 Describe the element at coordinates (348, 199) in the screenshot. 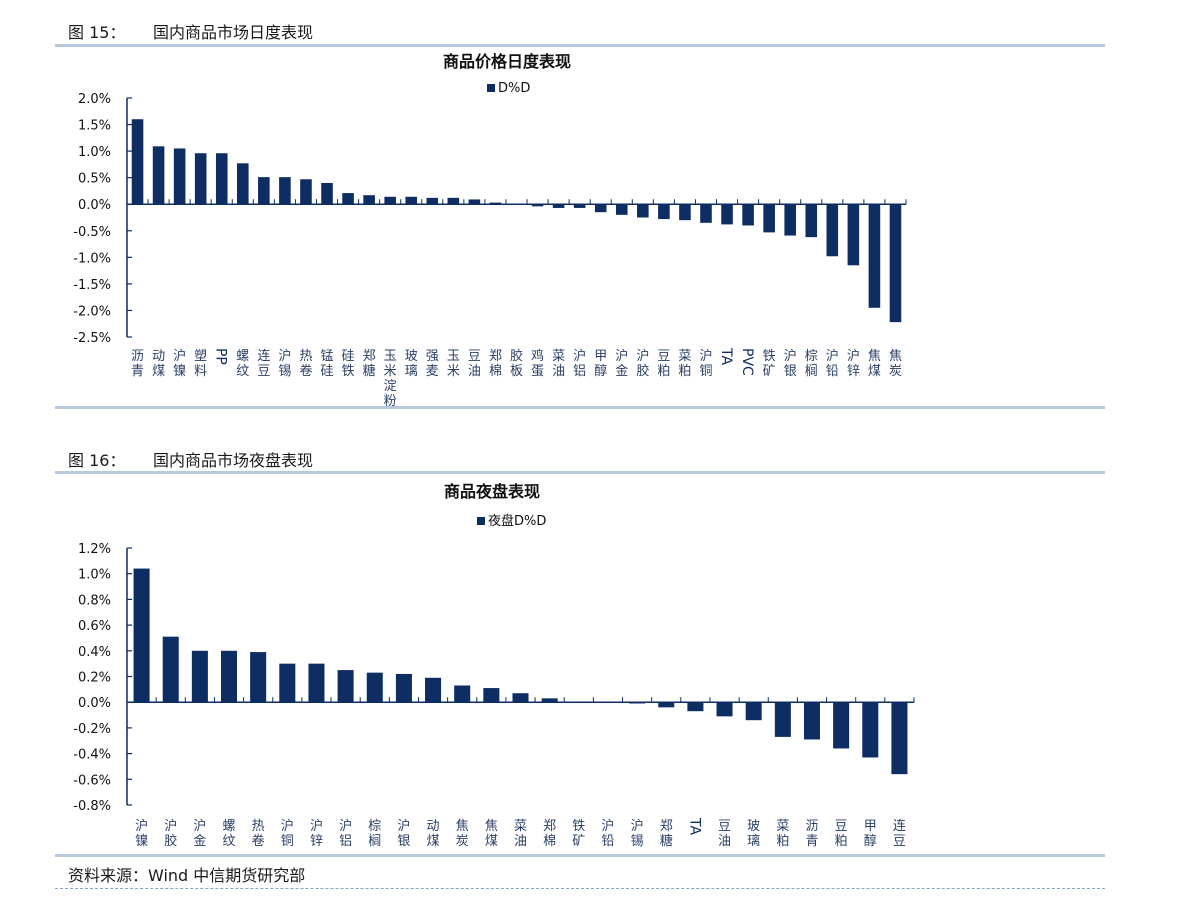

I see `bar-硅铁` at that location.